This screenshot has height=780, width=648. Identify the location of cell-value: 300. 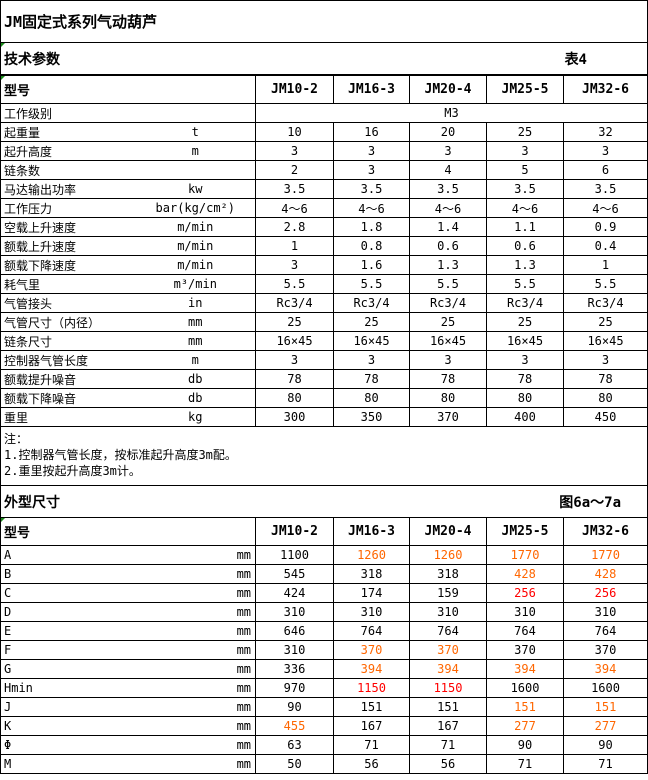
(295, 417).